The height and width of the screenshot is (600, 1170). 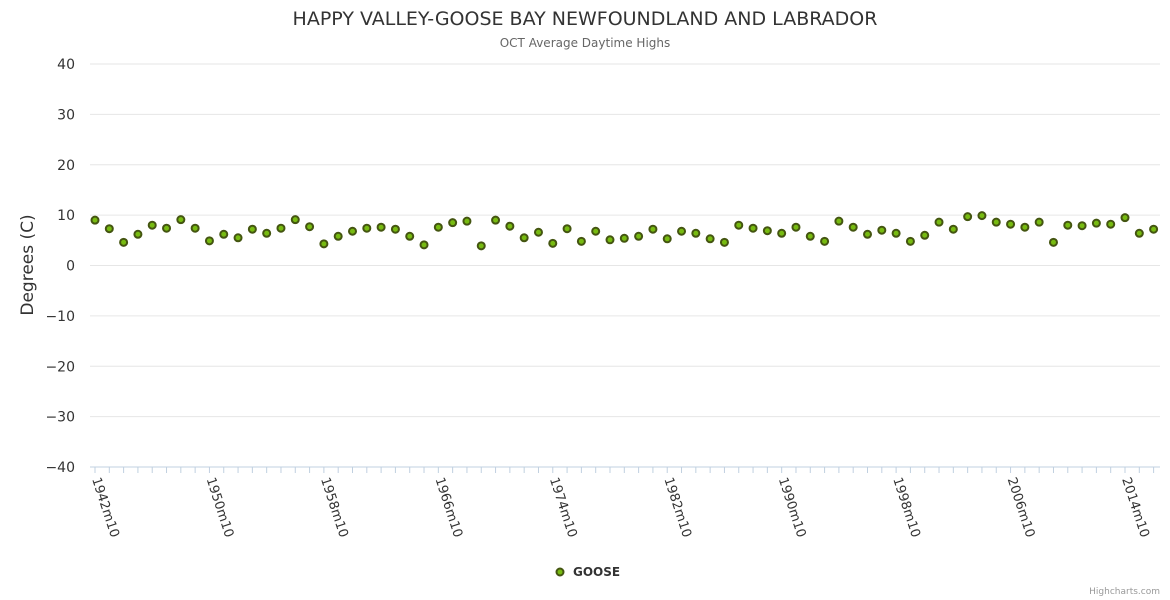 I want to click on x-tick-label: 2014m10, so click(x=1135, y=508).